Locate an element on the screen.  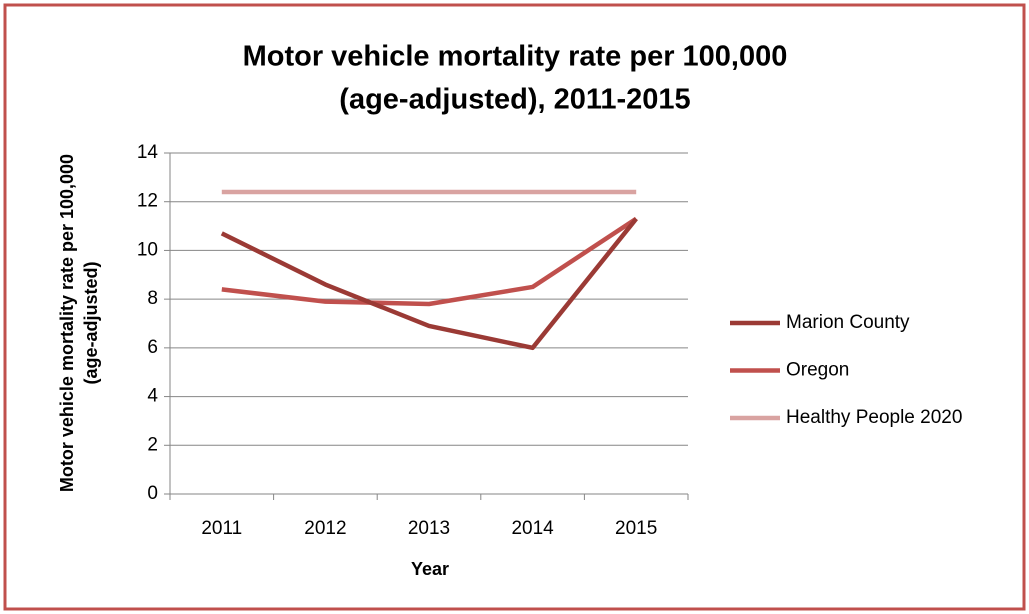
y-tick-label: 4 is located at coordinates (152, 396).